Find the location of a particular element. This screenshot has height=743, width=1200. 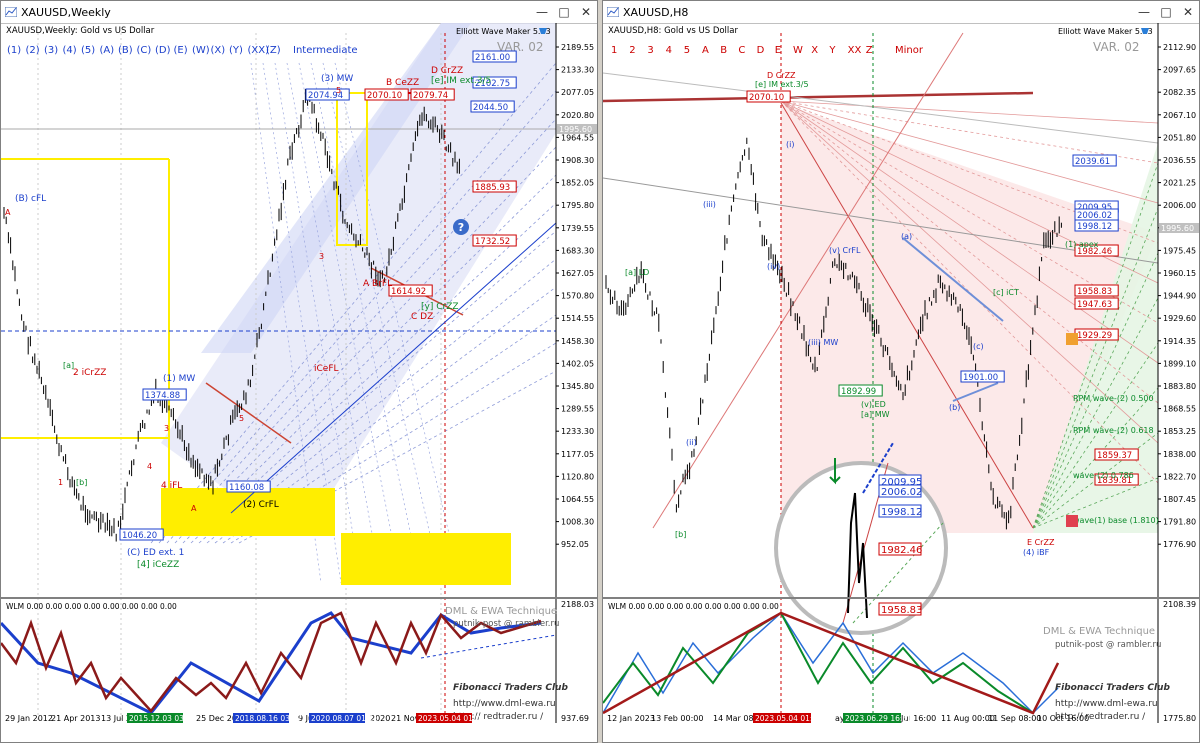

window-titlebar: XAUUSD,Weekly — □ ✕ is located at coordinates (299, 12).